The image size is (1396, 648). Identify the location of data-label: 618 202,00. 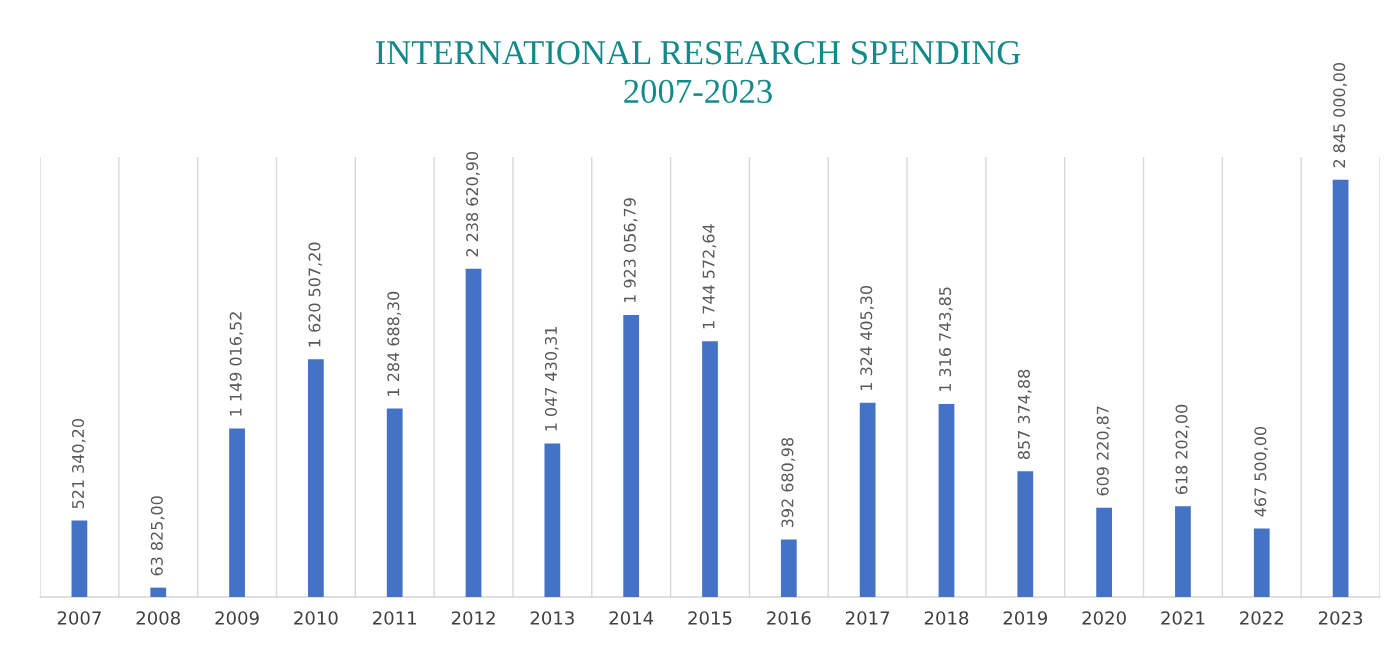
(1182, 449).